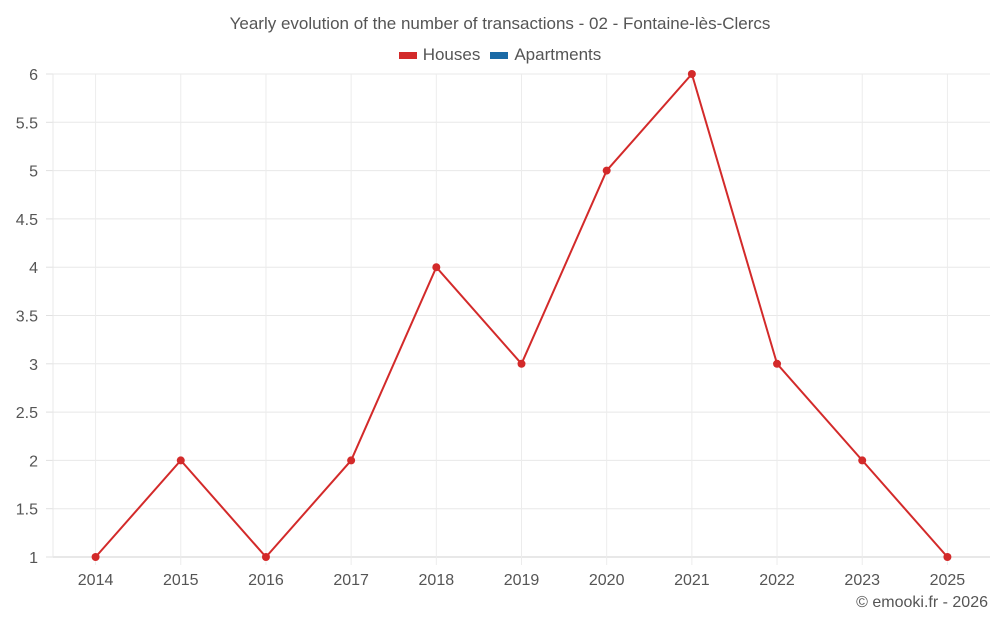  Describe the element at coordinates (522, 580) in the screenshot. I see `x-tick-label: 2019` at that location.